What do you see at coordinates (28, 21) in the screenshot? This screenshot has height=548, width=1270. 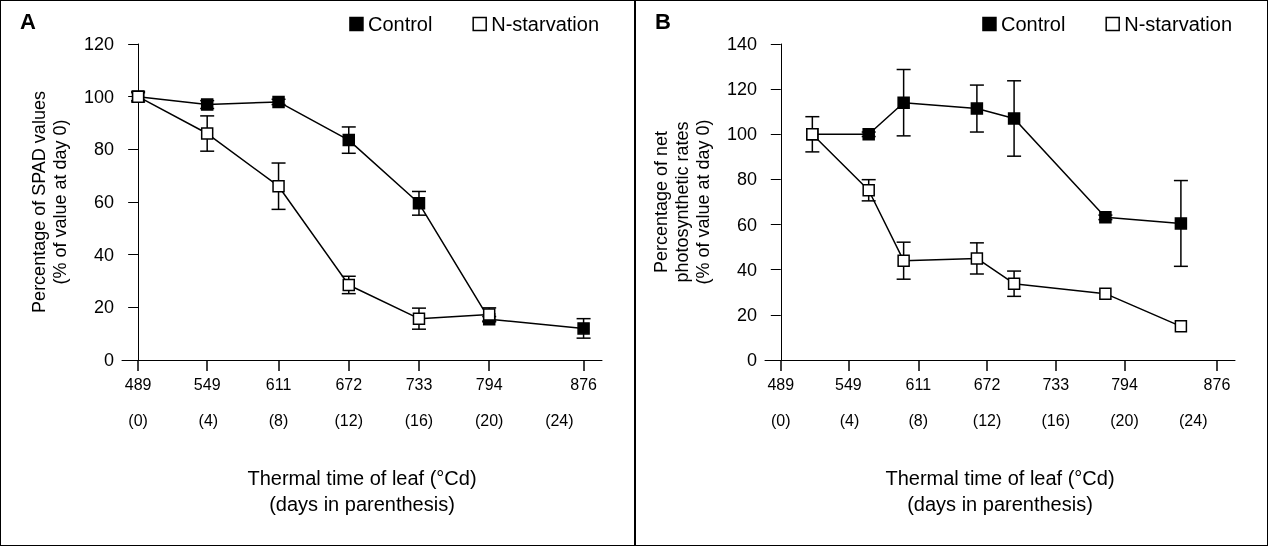 I see `chart-title: A` at bounding box center [28, 21].